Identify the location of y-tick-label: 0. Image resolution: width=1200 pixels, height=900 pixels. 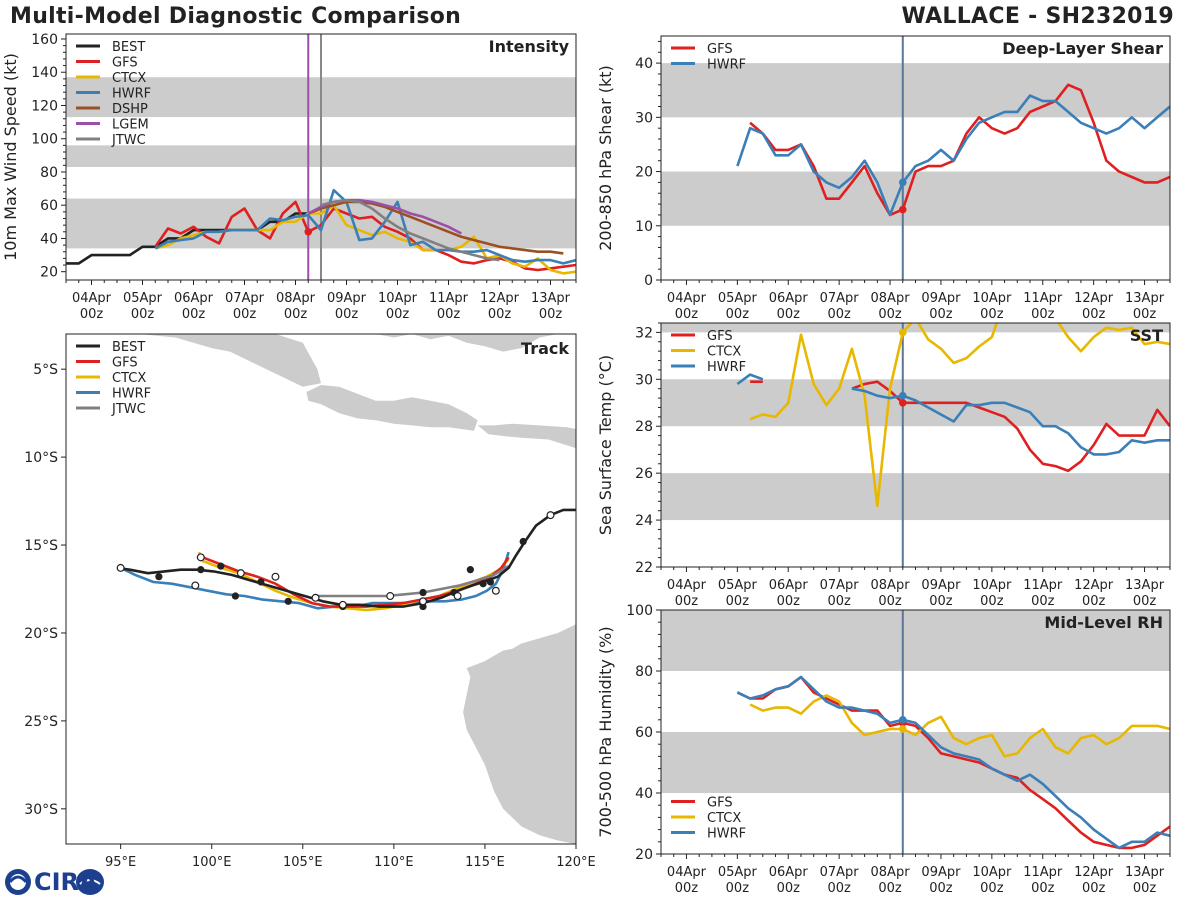
(648, 281).